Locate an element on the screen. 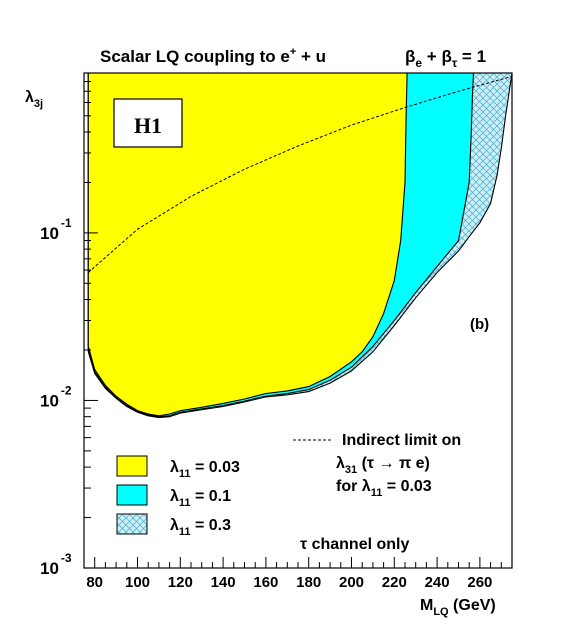 The width and height of the screenshot is (567, 624). legend-label: λ11 = 0.1 is located at coordinates (200, 498).